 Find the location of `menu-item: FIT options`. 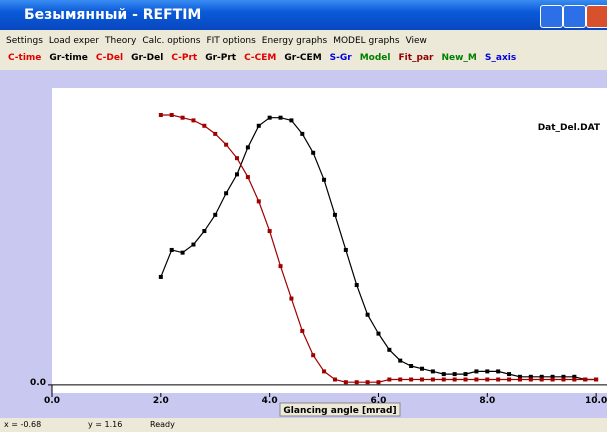

menu-item: FIT options is located at coordinates (231, 41).